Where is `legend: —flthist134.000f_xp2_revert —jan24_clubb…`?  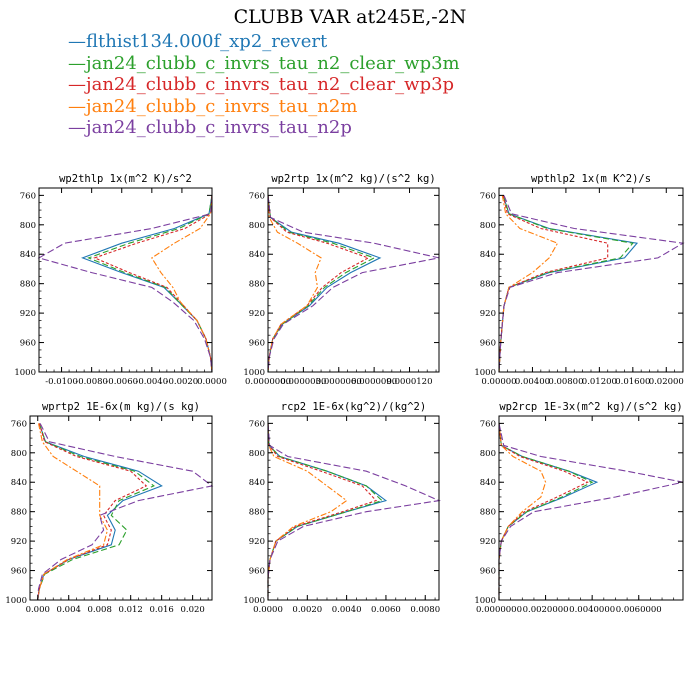 legend: —flthist134.000f_xp2_revert —jan24_clubb… is located at coordinates (264, 85).